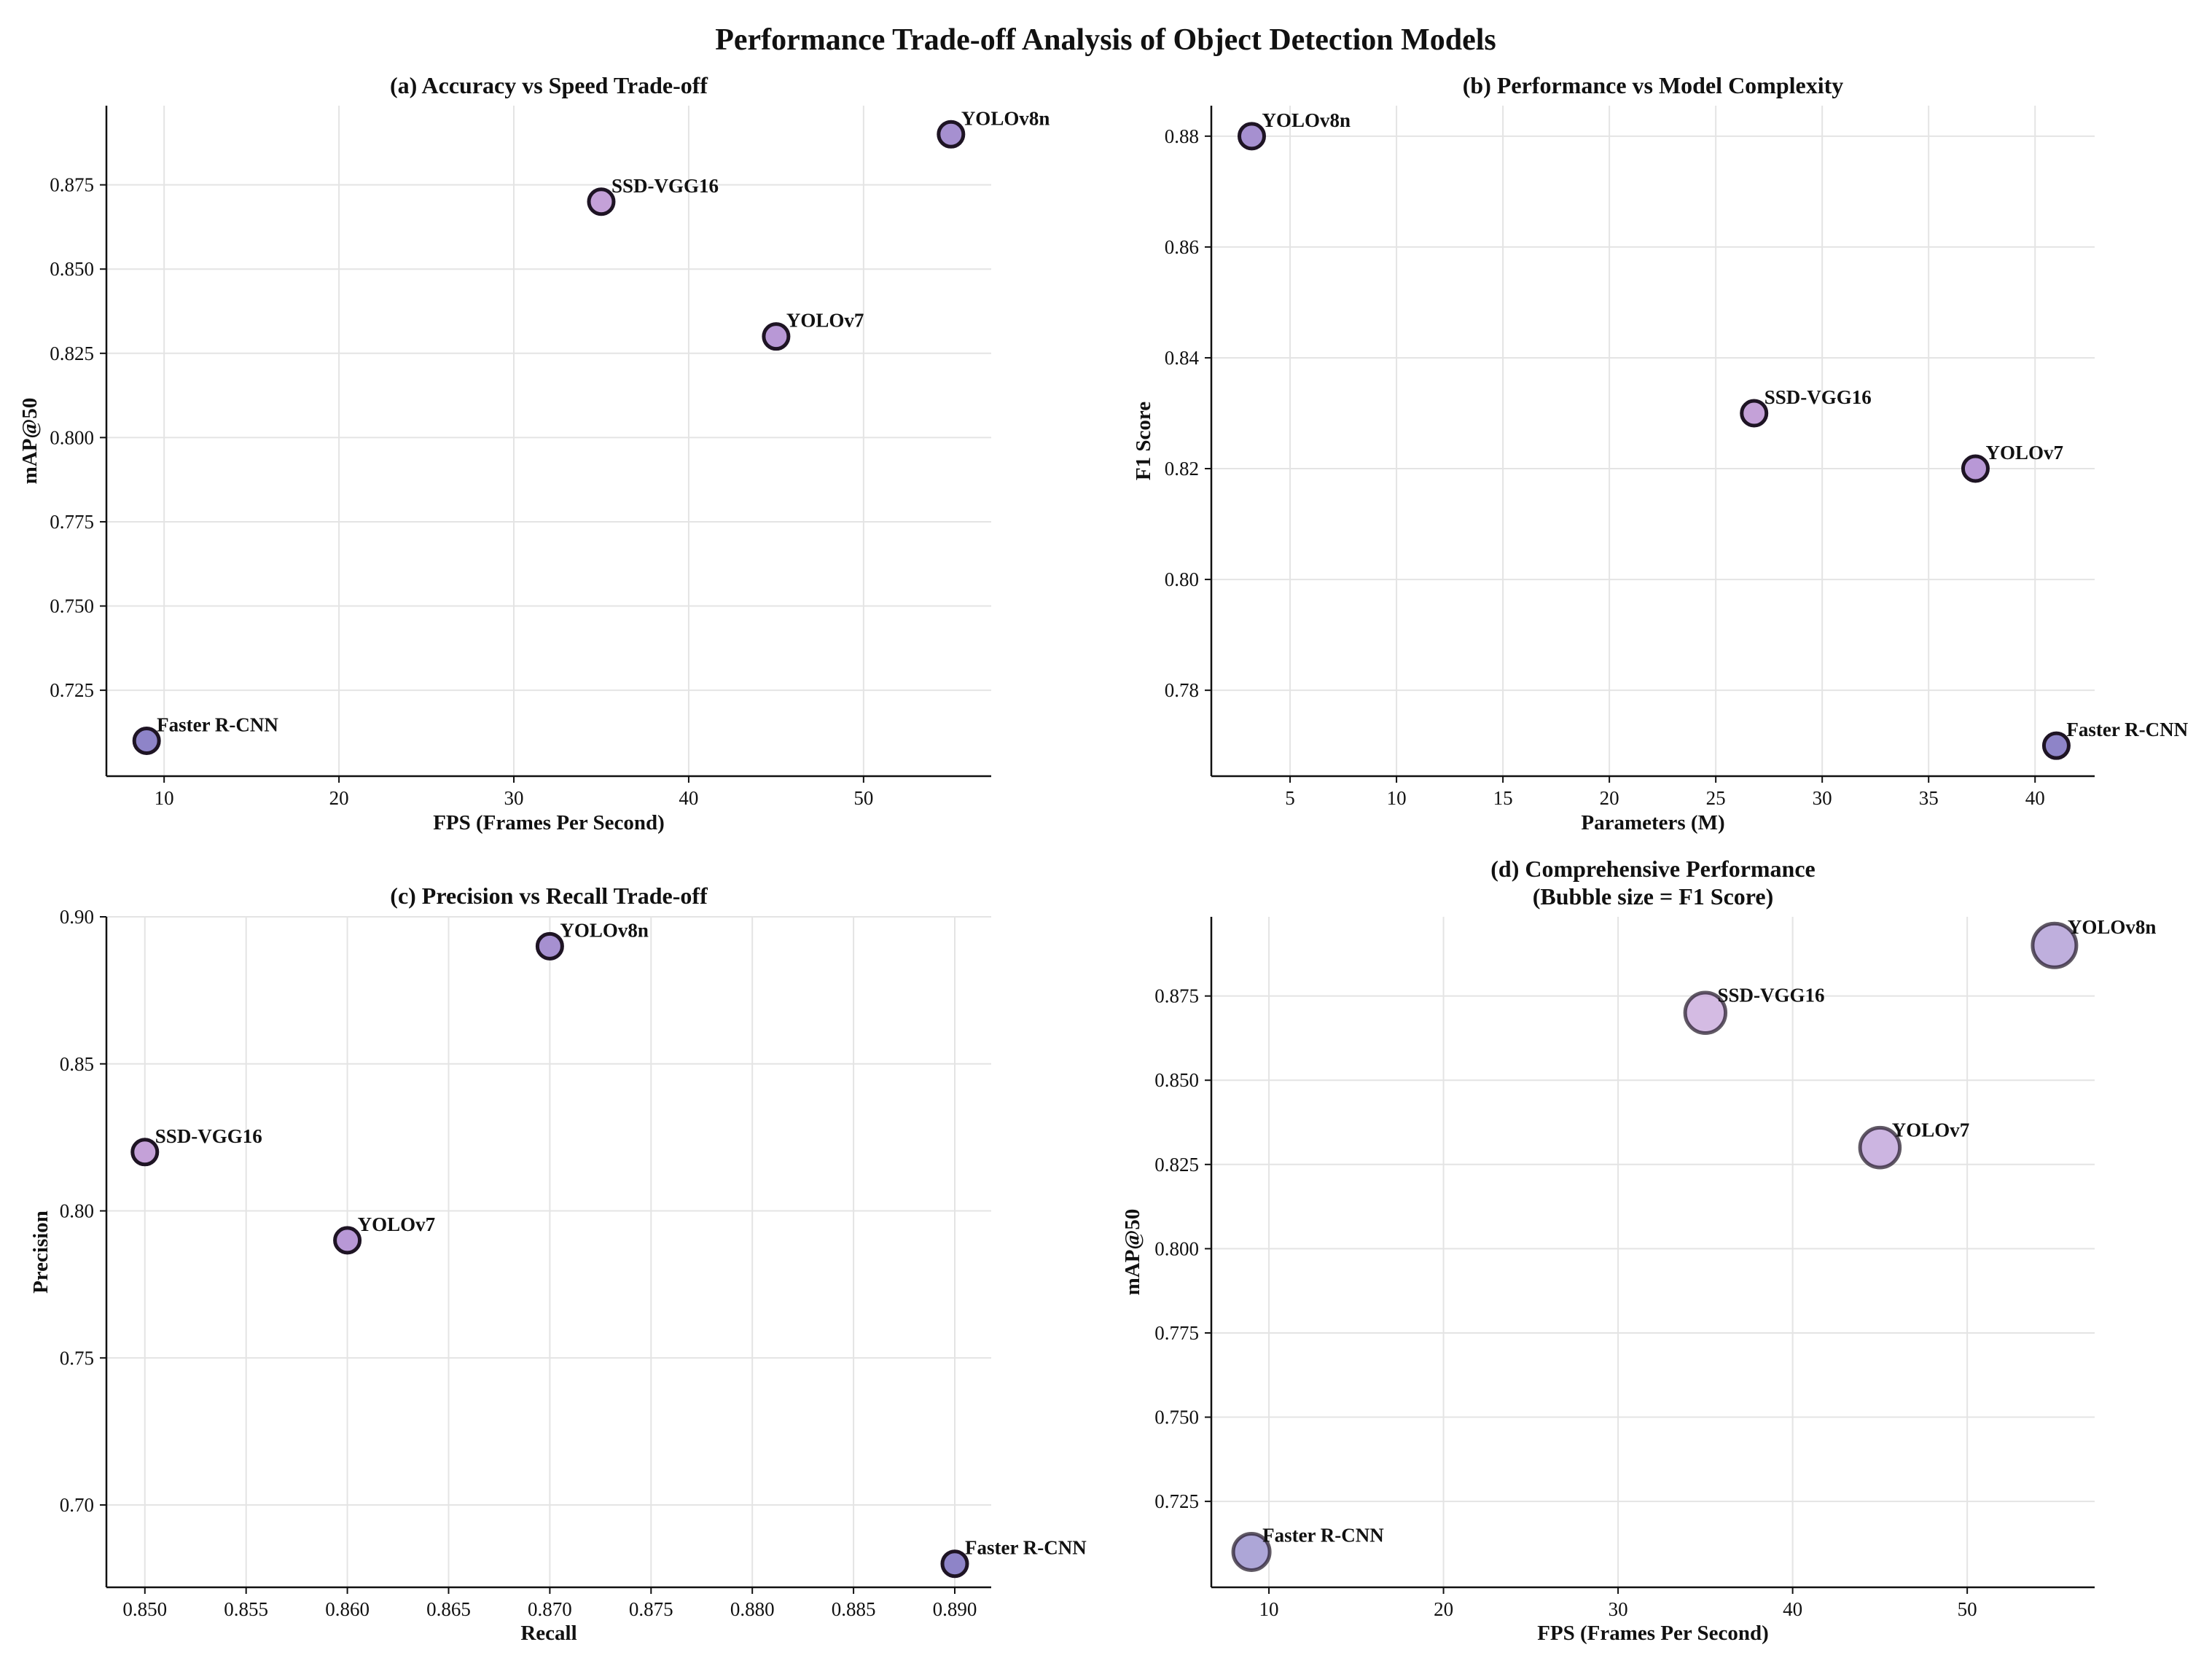 This screenshot has height=1658, width=2212. I want to click on panel-c-point-label-faster-r-cnn: Faster R-CNN, so click(1026, 1548).